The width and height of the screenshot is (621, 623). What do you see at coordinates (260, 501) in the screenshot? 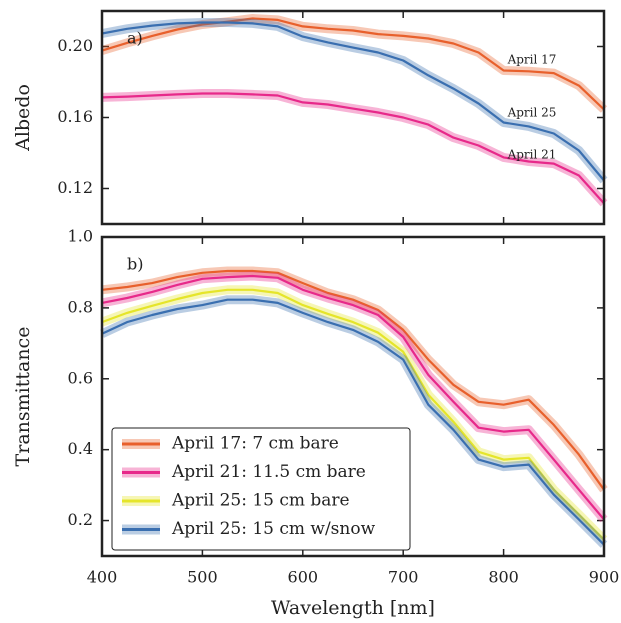
I see `legend-label: April 25: 15 cm bare` at bounding box center [260, 501].